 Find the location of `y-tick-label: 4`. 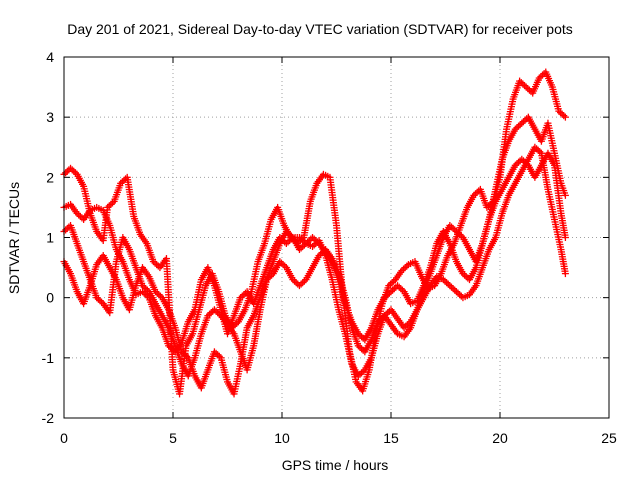

y-tick-label: 4 is located at coordinates (50, 57).